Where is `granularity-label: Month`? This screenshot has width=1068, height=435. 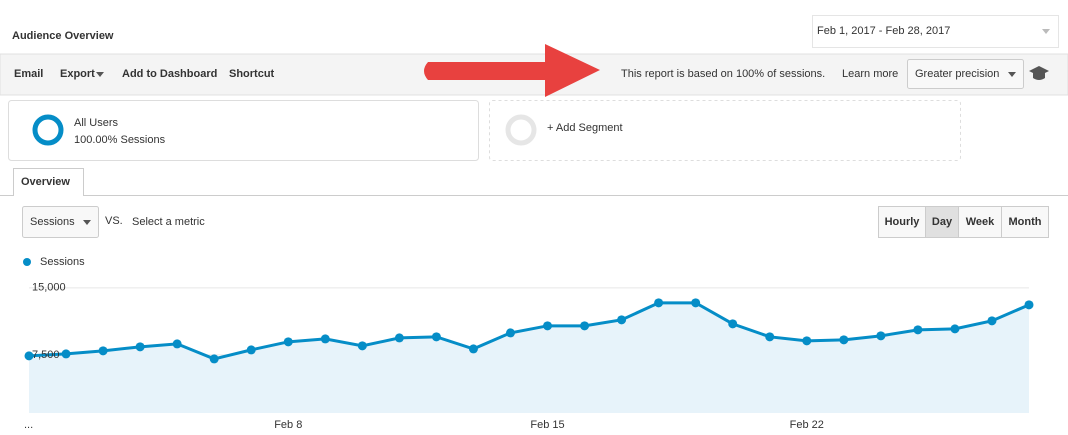 granularity-label: Month is located at coordinates (1025, 222).